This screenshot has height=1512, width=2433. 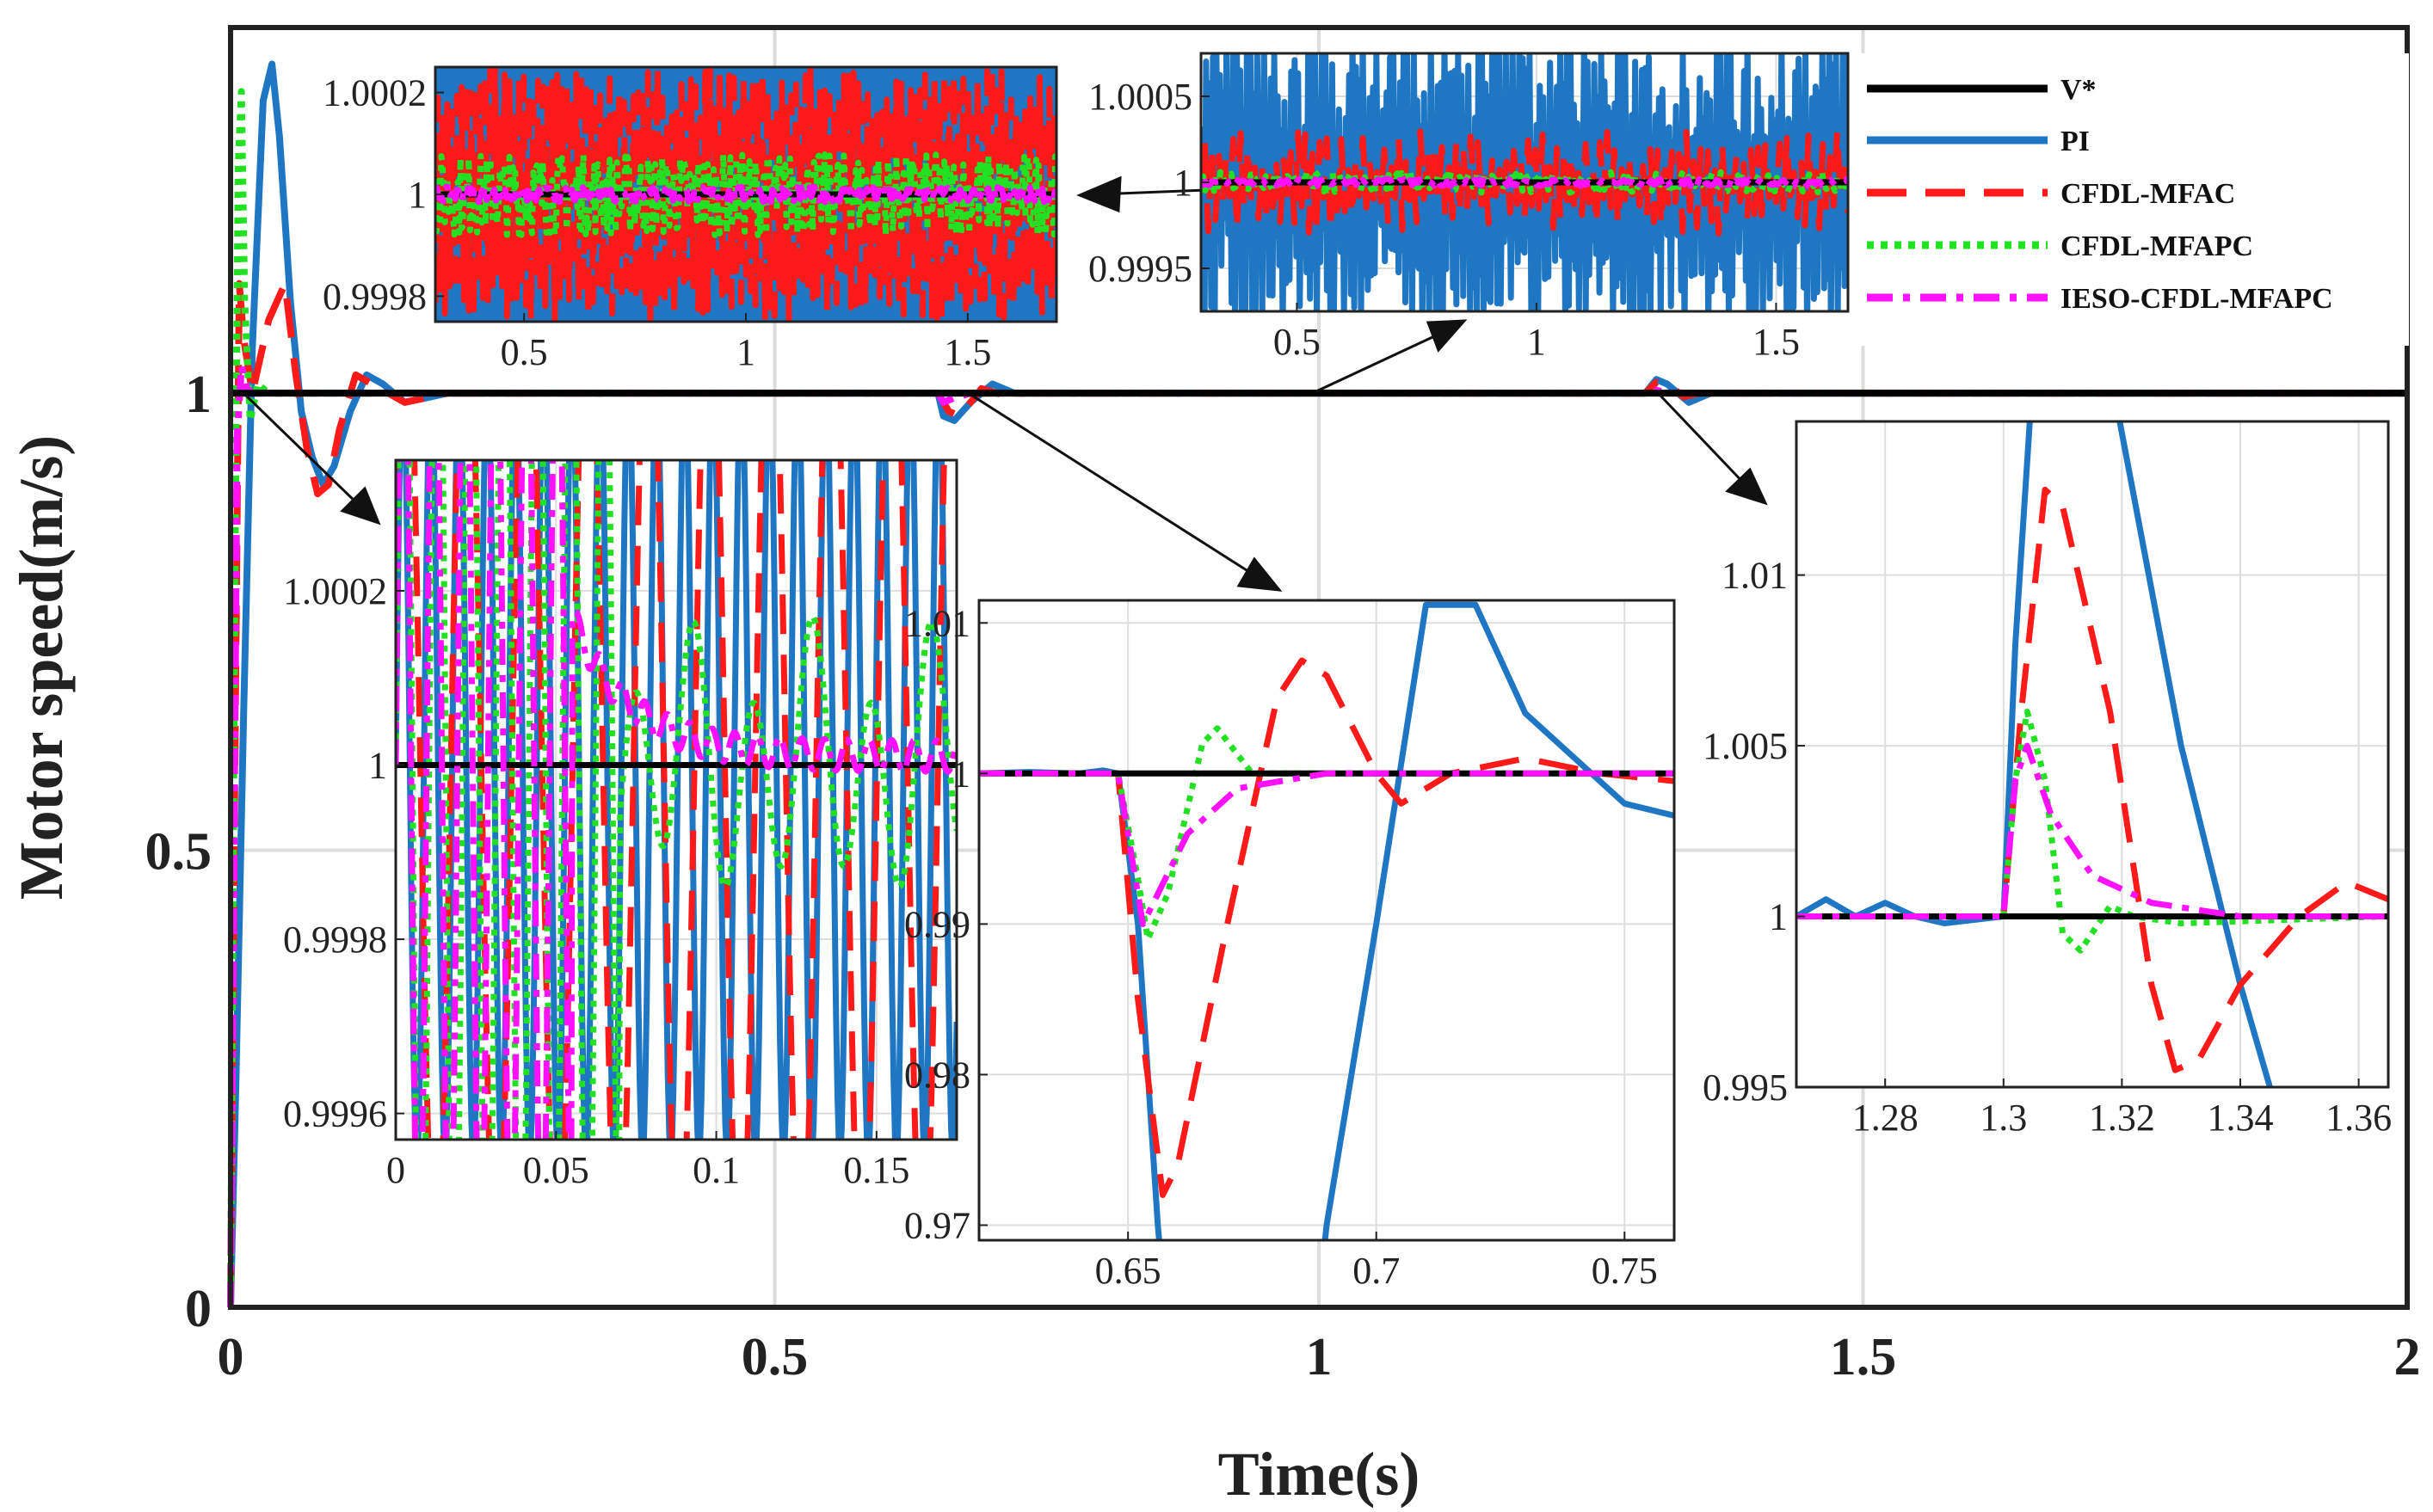 I want to click on inset-e-x-tick-label: 1.28, so click(x=1885, y=1118).